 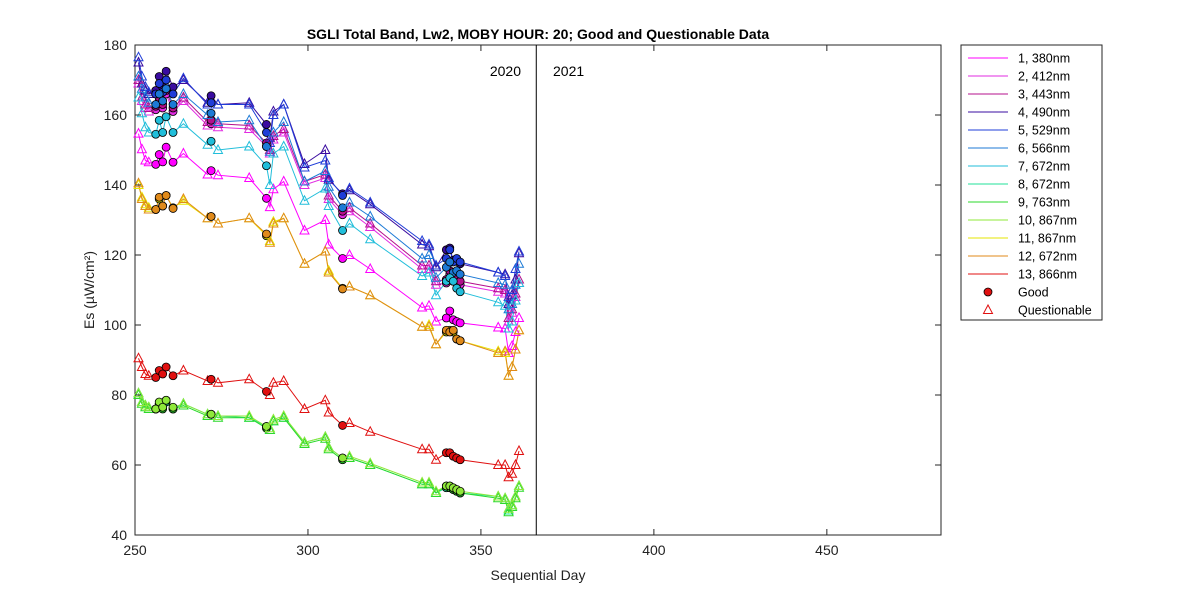 I want to click on y-tick-label: 80, so click(x=119, y=395).